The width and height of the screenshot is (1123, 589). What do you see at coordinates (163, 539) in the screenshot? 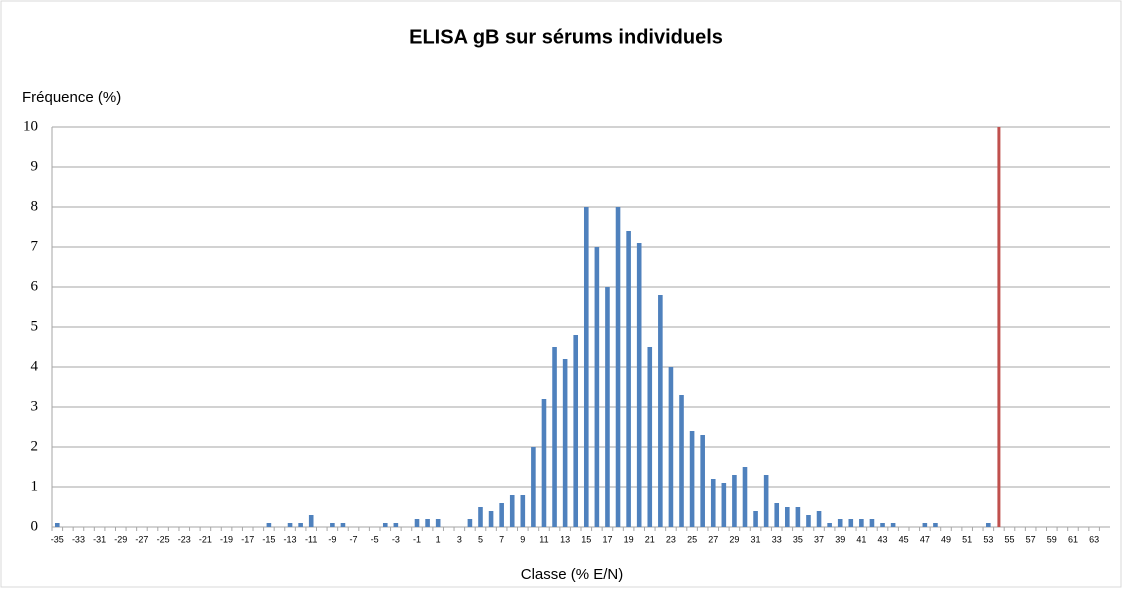
I see `x-tick-label: -25` at bounding box center [163, 539].